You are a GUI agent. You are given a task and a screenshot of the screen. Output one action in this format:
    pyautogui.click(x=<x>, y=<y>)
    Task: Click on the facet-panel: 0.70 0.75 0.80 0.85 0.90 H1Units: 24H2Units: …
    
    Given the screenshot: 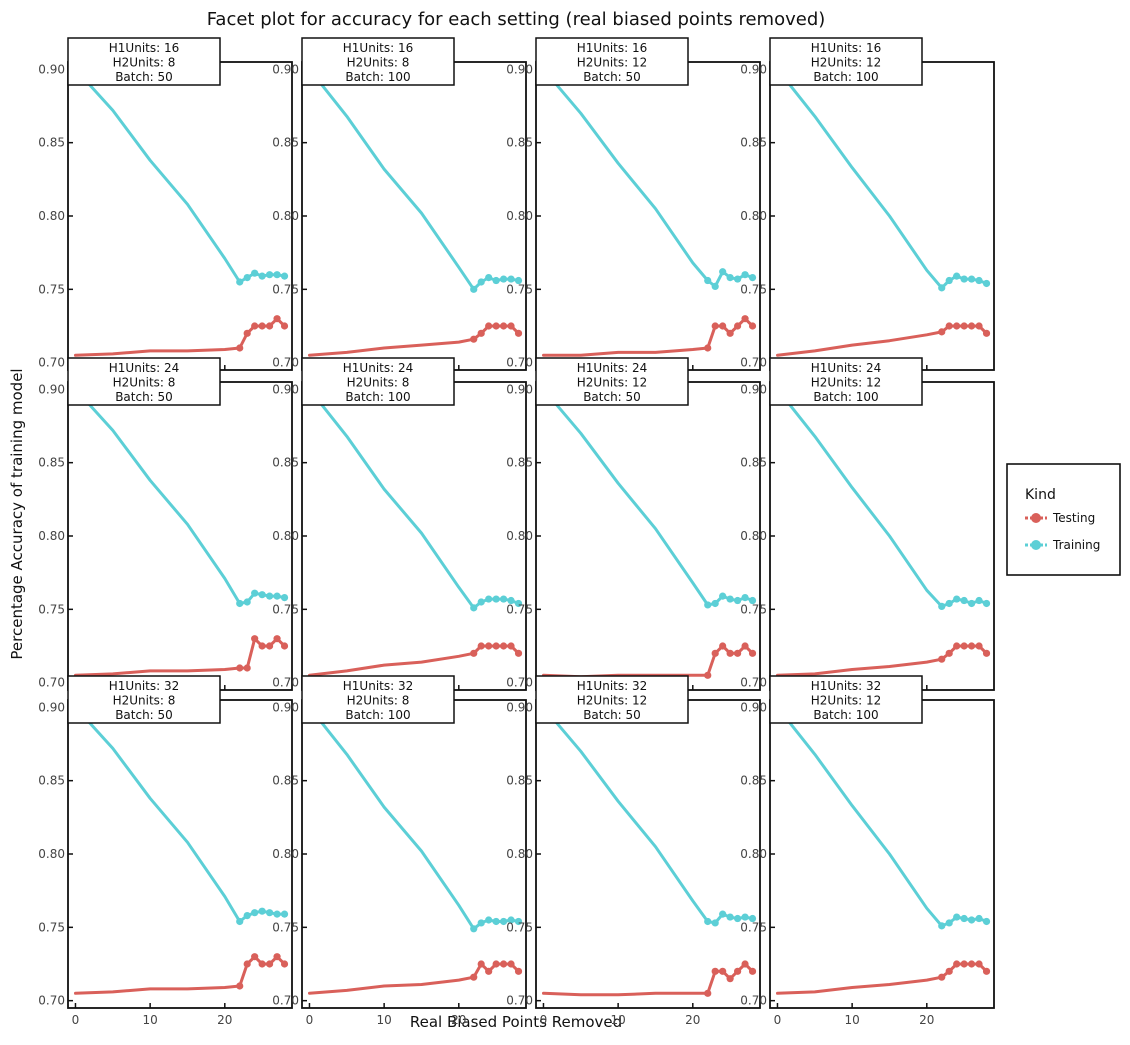 What is the action you would take?
    pyautogui.click(x=867, y=524)
    